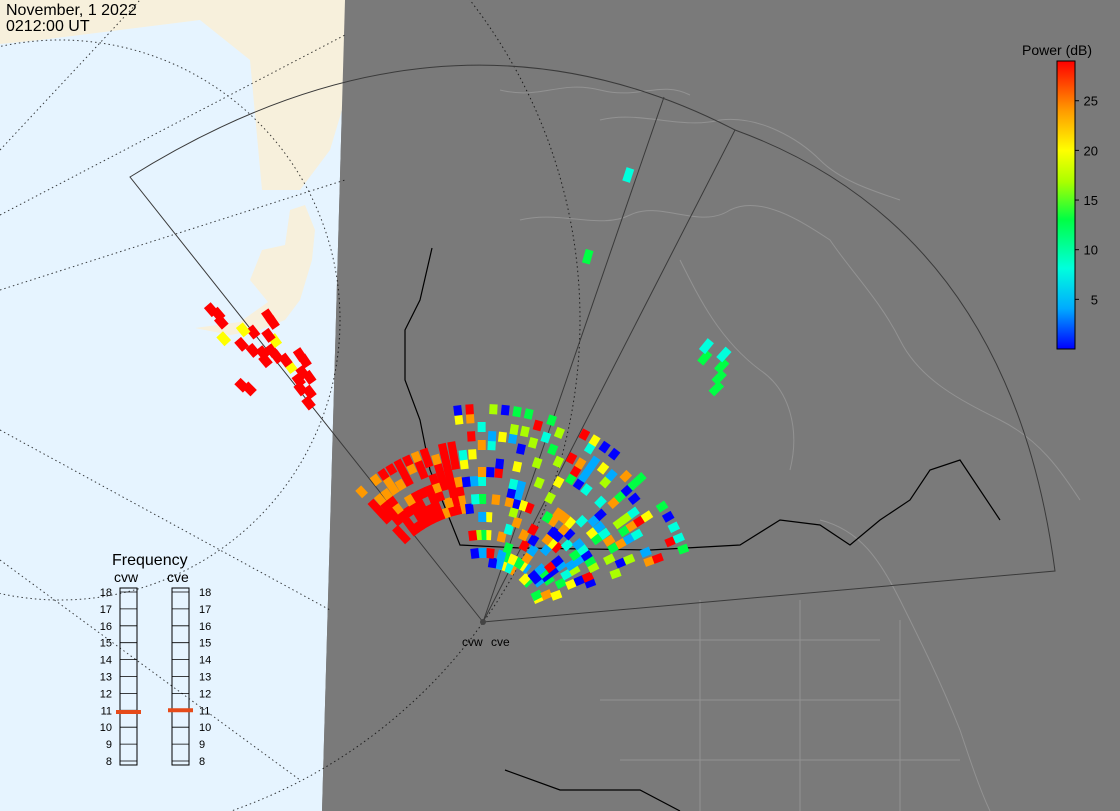 Image resolution: width=1120 pixels, height=811 pixels. What do you see at coordinates (1091, 250) in the screenshot?
I see `colorbar-tick-label: 10` at bounding box center [1091, 250].